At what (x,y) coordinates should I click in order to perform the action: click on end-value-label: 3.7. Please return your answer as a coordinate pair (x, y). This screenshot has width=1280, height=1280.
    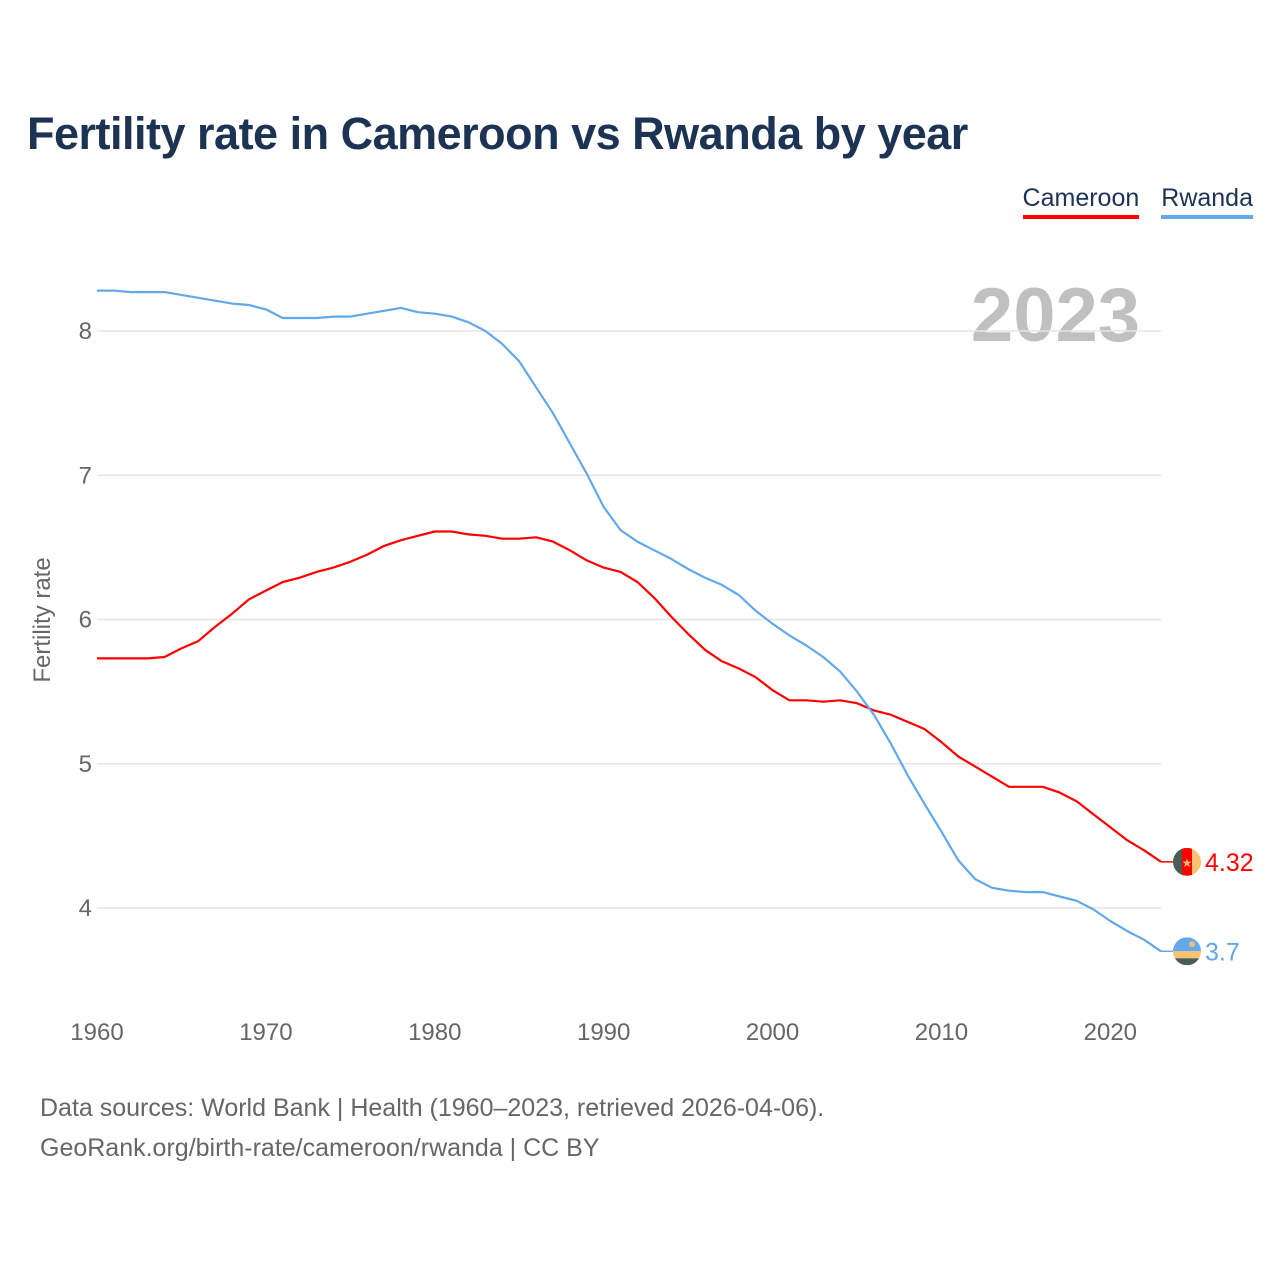
    Looking at the image, I should click on (1222, 952).